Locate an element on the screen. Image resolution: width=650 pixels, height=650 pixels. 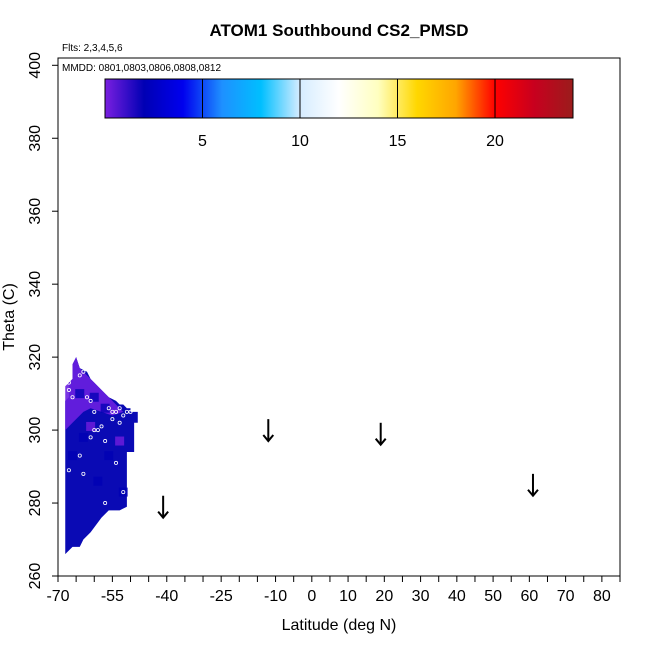
colorbar-tick-label: 20 is located at coordinates (495, 141).